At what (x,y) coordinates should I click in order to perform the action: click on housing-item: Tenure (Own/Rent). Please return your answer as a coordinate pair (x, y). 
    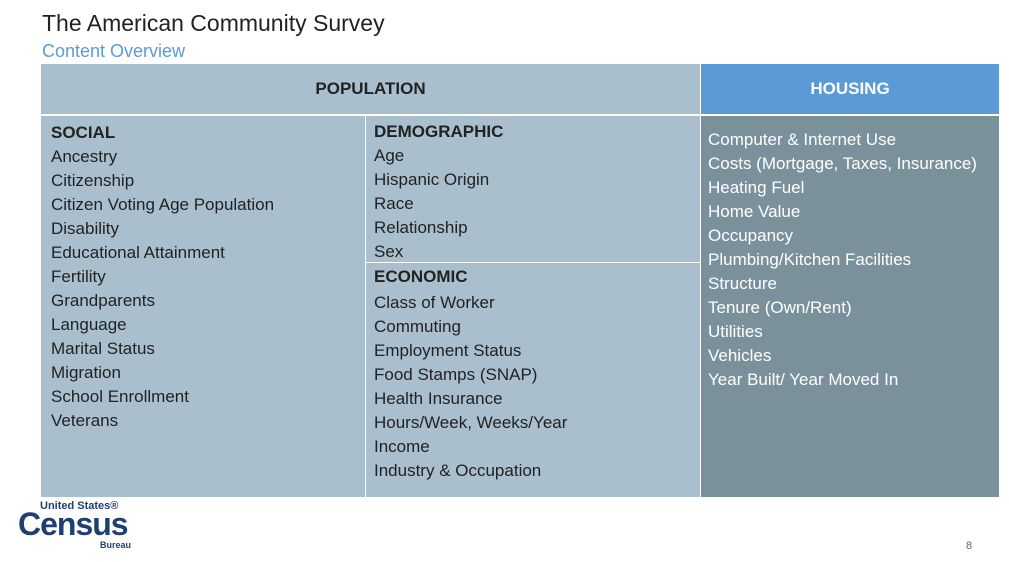
    Looking at the image, I should click on (780, 307).